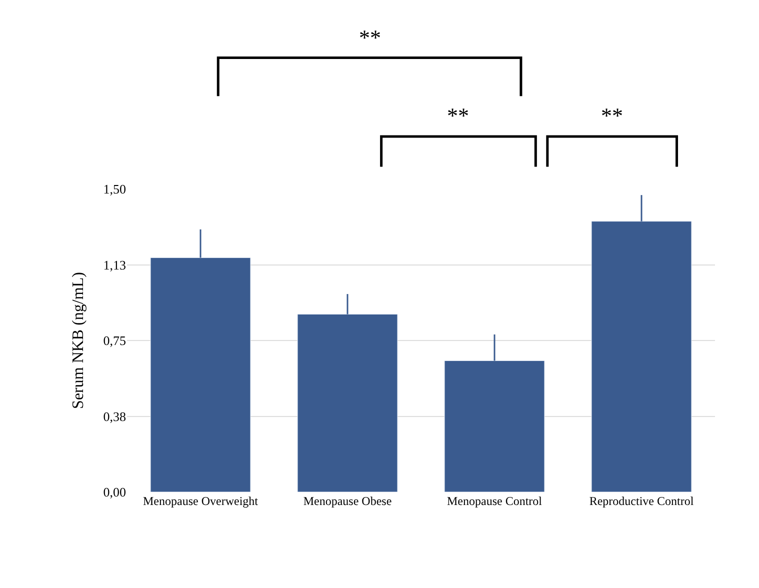 This screenshot has height=588, width=759. I want to click on y-tick-label: 0,75, so click(114, 340).